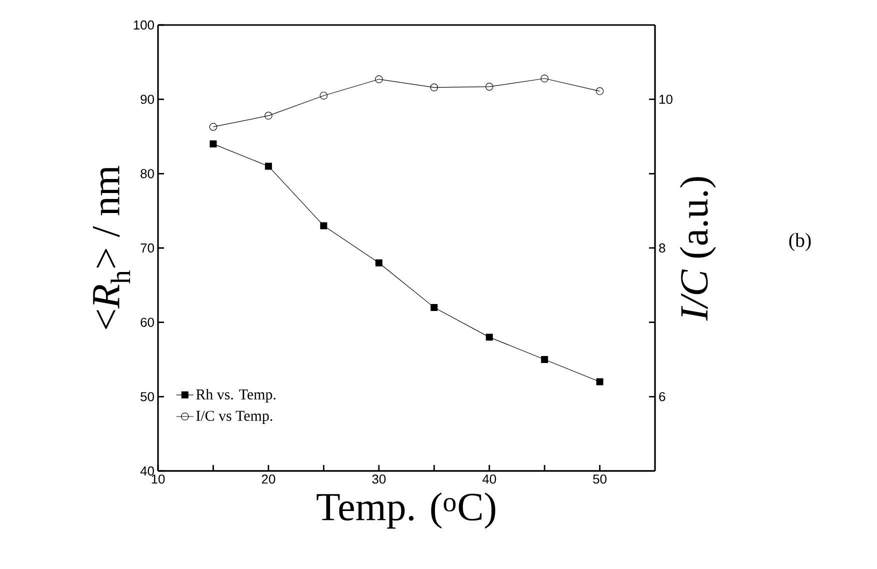 The width and height of the screenshot is (877, 569). What do you see at coordinates (144, 25) in the screenshot?
I see `y-tick-label: 100` at bounding box center [144, 25].